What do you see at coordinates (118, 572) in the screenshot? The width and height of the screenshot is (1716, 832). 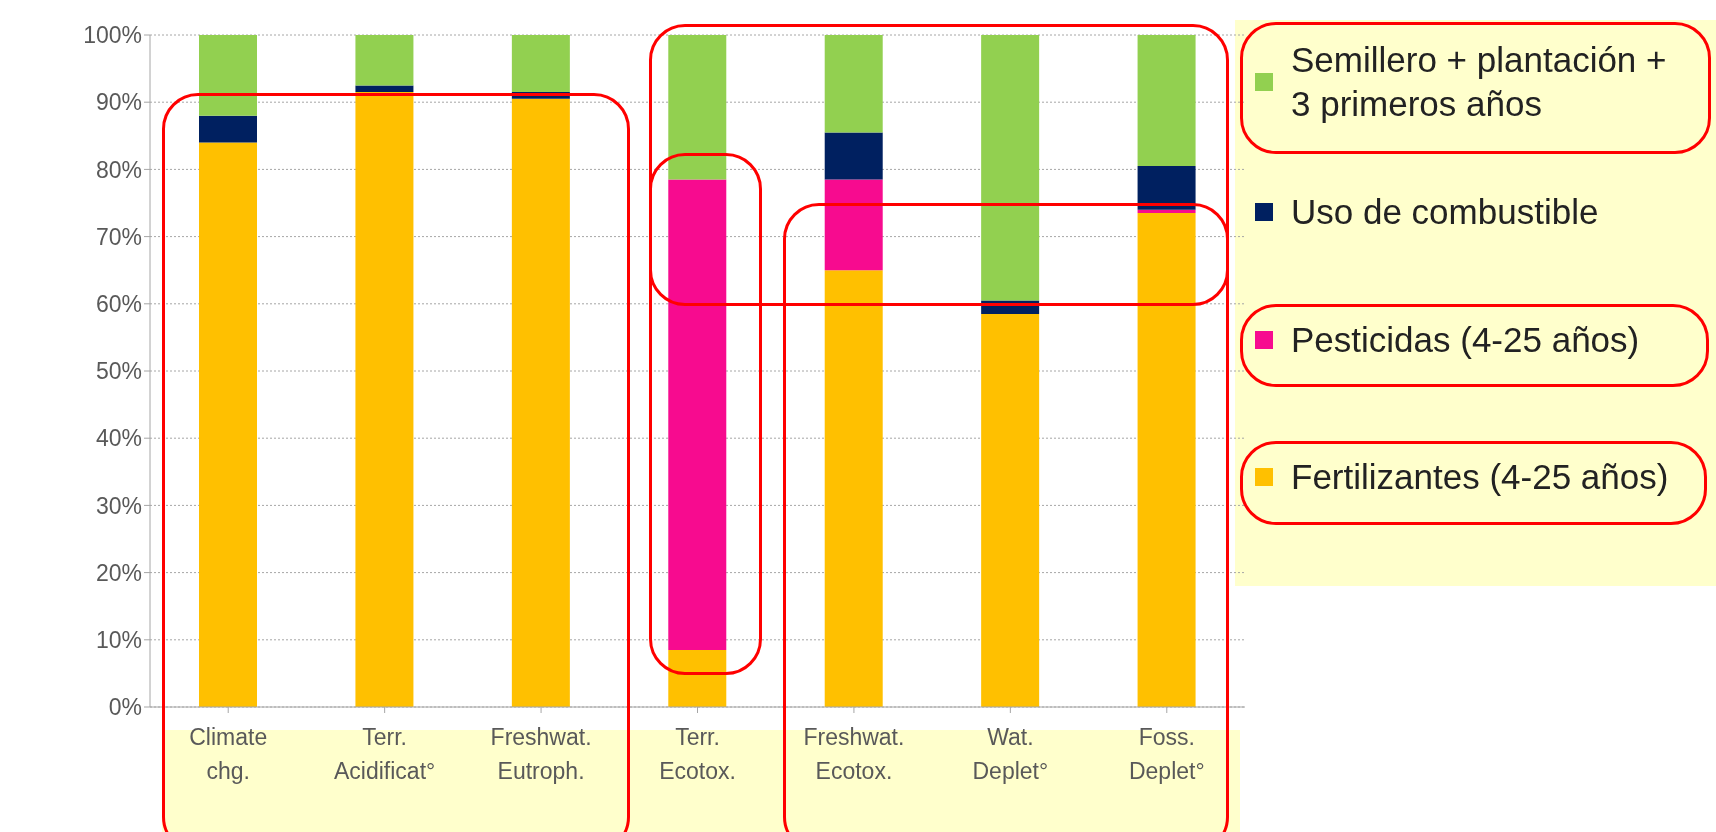 I see `y-tick-label: 20%` at bounding box center [118, 572].